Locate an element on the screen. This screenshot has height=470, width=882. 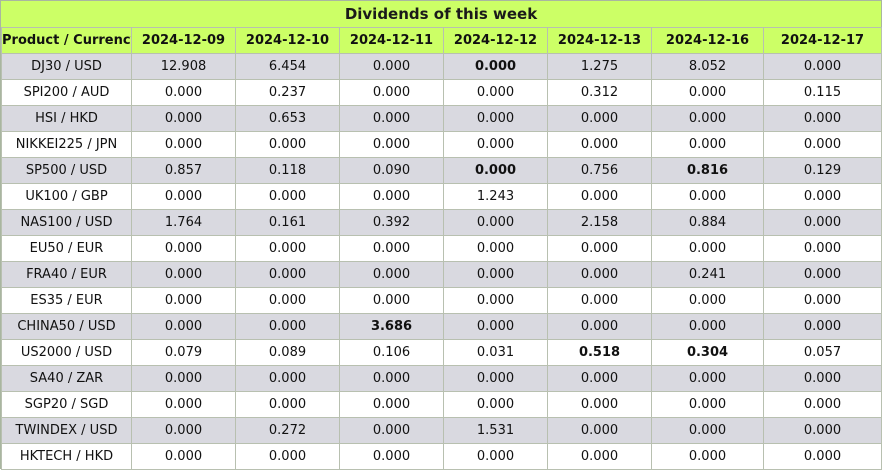
product-cell: HSI / HKD is located at coordinates (66, 118).